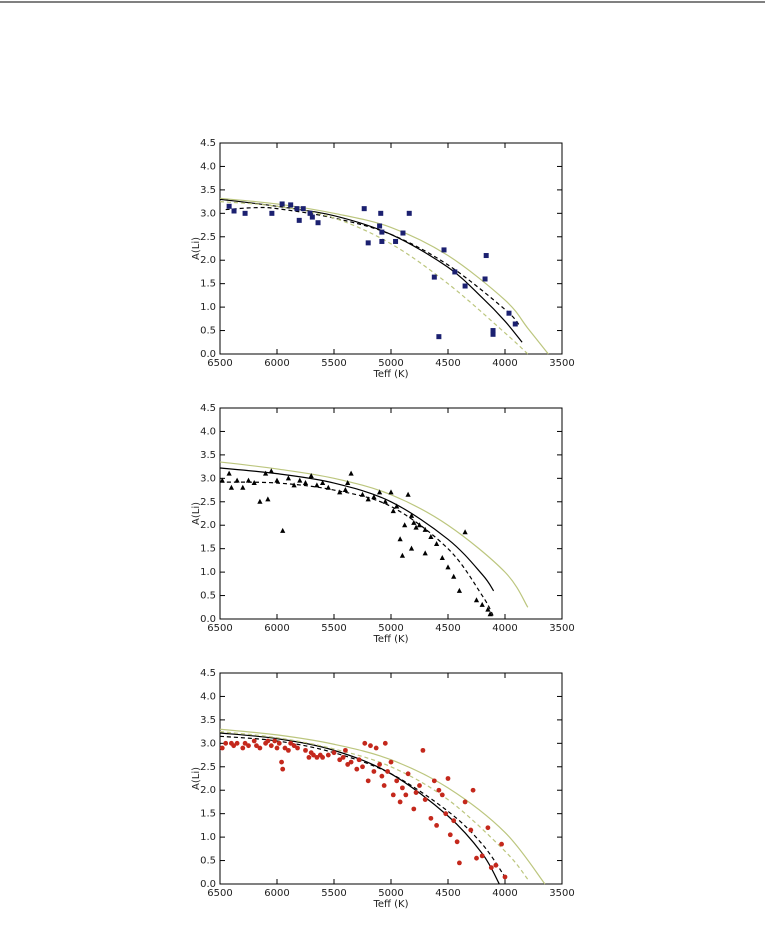 Image resolution: width=765 pixels, height=929 pixels. What do you see at coordinates (391, 374) in the screenshot?
I see `x-axis-label: Teff (K)` at bounding box center [391, 374].